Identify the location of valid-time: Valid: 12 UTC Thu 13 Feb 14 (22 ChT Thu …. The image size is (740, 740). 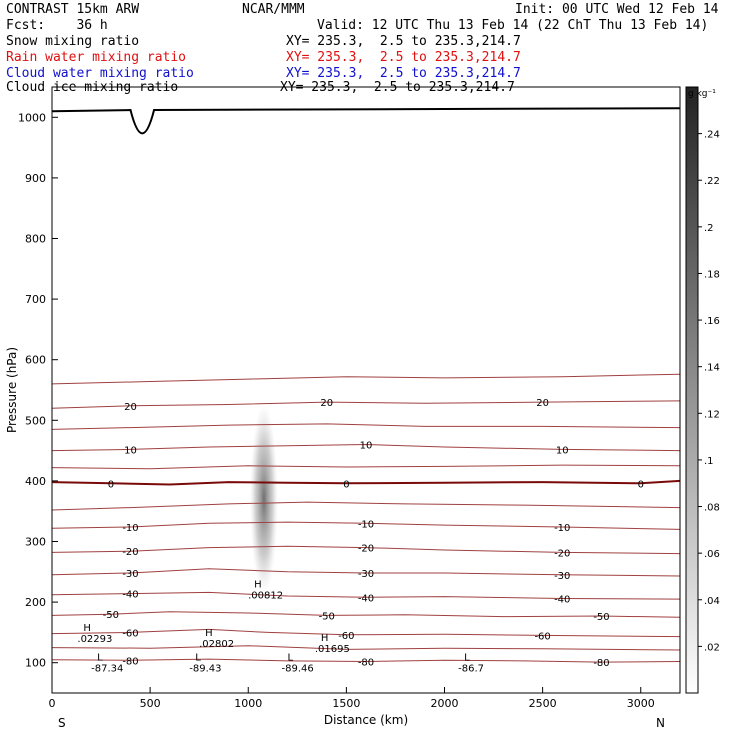
(513, 25).